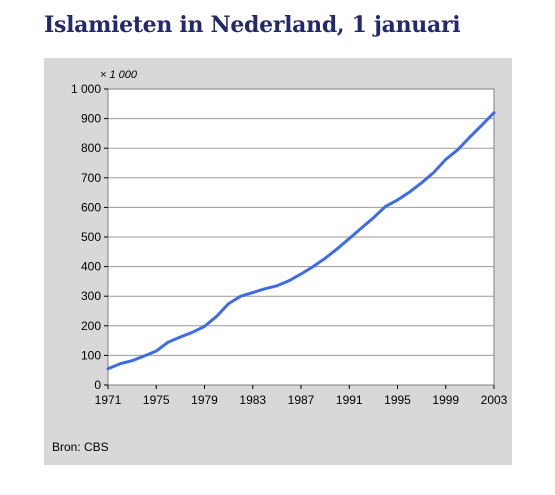 This screenshot has height=495, width=555. Describe the element at coordinates (80, 447) in the screenshot. I see `source-note: Bron: CBS` at that location.